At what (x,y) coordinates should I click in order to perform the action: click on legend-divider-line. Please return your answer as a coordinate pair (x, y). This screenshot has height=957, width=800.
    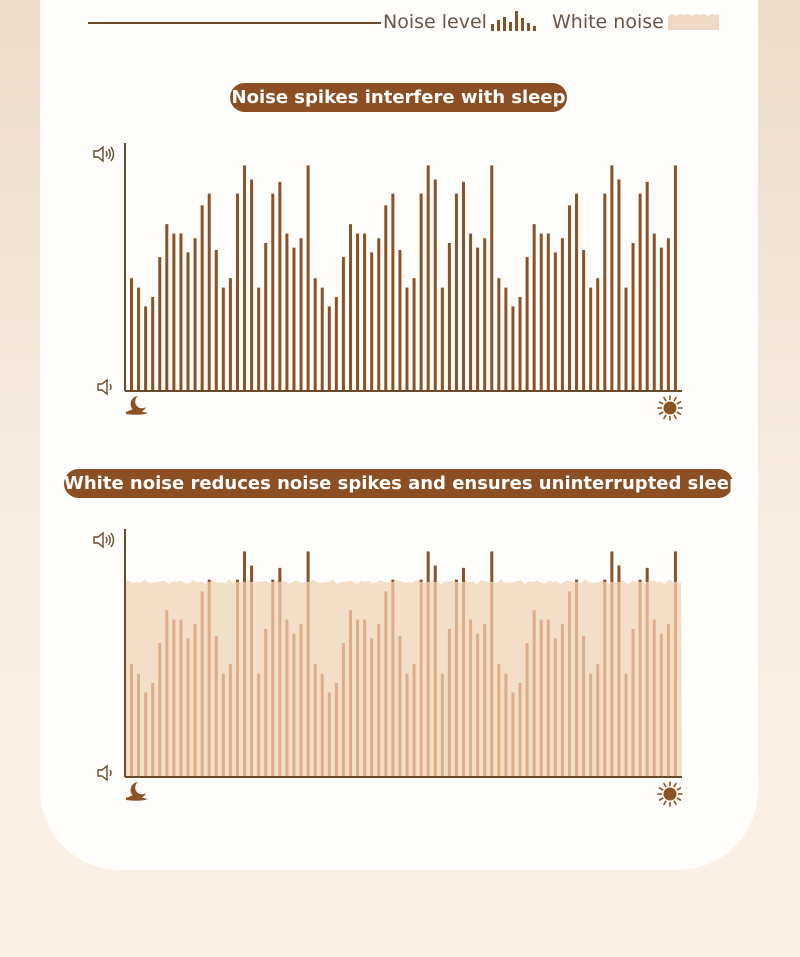
    Looking at the image, I should click on (234, 23).